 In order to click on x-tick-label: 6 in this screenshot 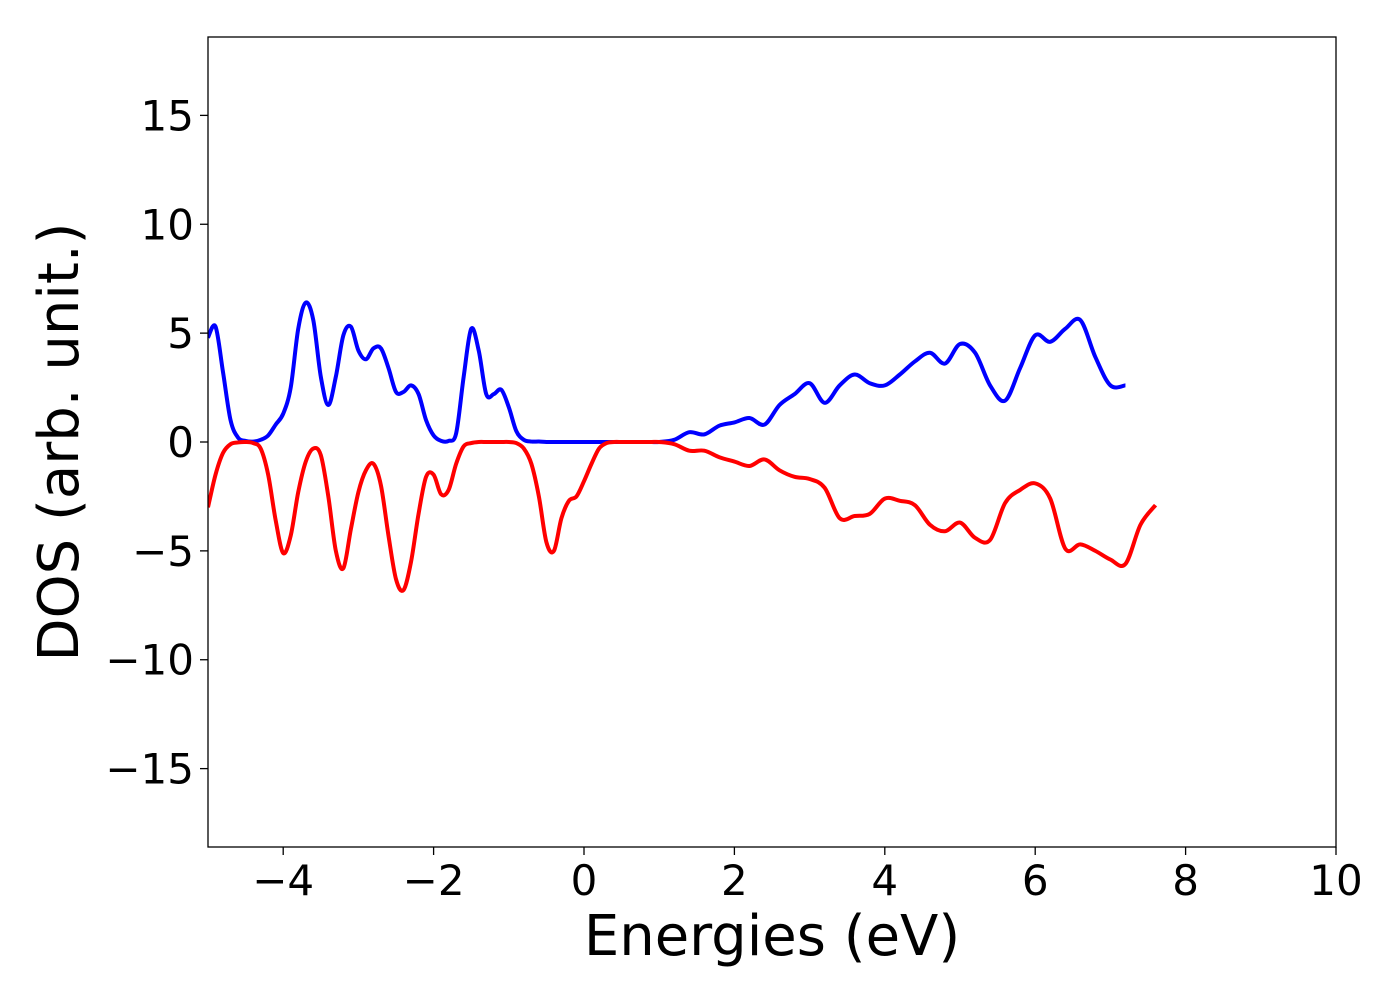, I will do `click(1035, 880)`.